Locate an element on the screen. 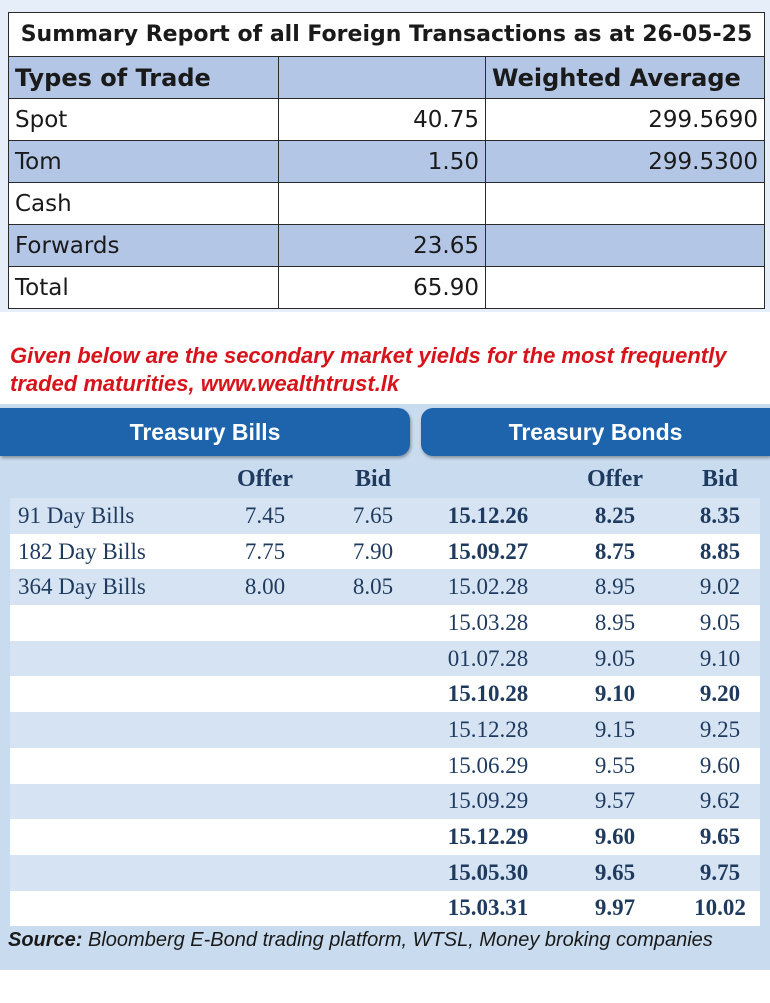  treasury-bonds-tab: Treasury Bonds is located at coordinates (595, 432).